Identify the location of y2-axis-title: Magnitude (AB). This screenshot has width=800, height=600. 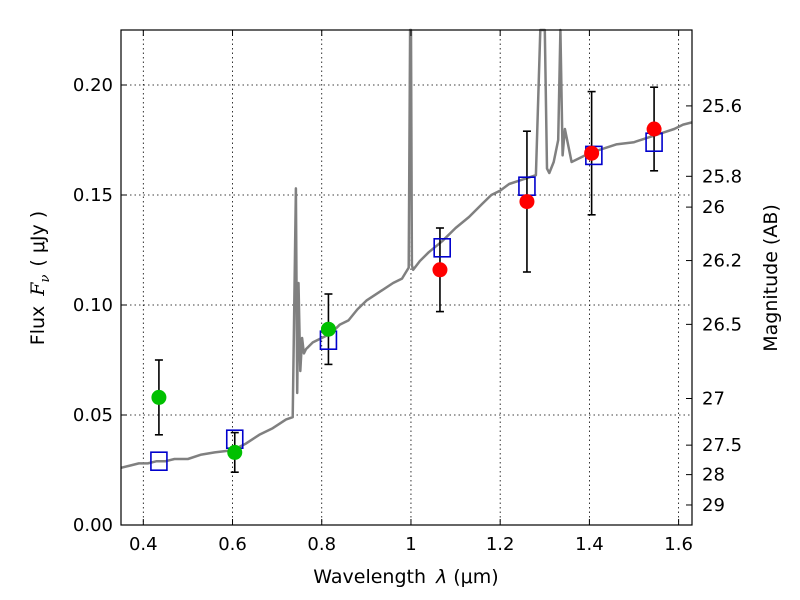
(771, 278).